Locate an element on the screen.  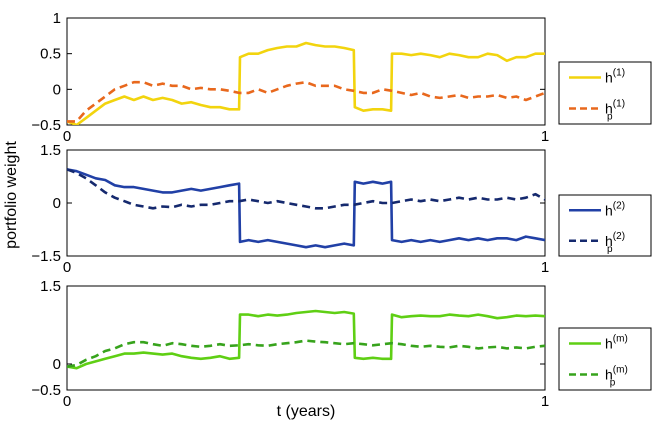
legend-entry: h(m) p is located at coordinates (616, 377).